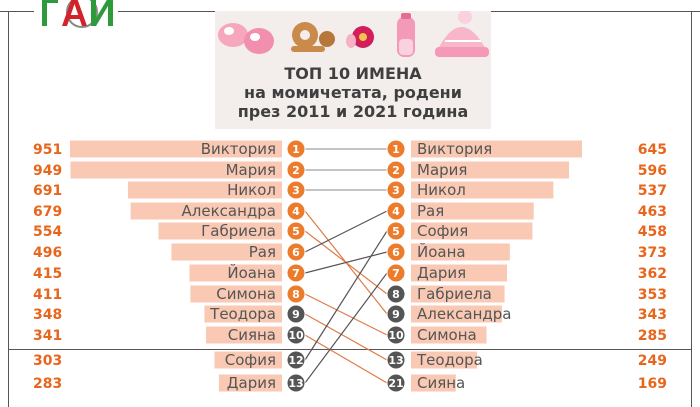 The width and height of the screenshot is (700, 407). Describe the element at coordinates (296, 170) in the screenshot. I see `rank-label: 2` at that location.